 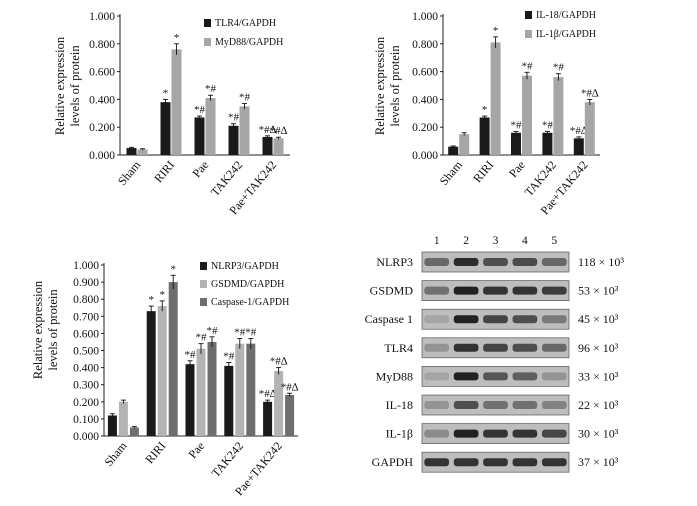 I want to click on molecular-weight: 33 × 10³, so click(x=598, y=376).